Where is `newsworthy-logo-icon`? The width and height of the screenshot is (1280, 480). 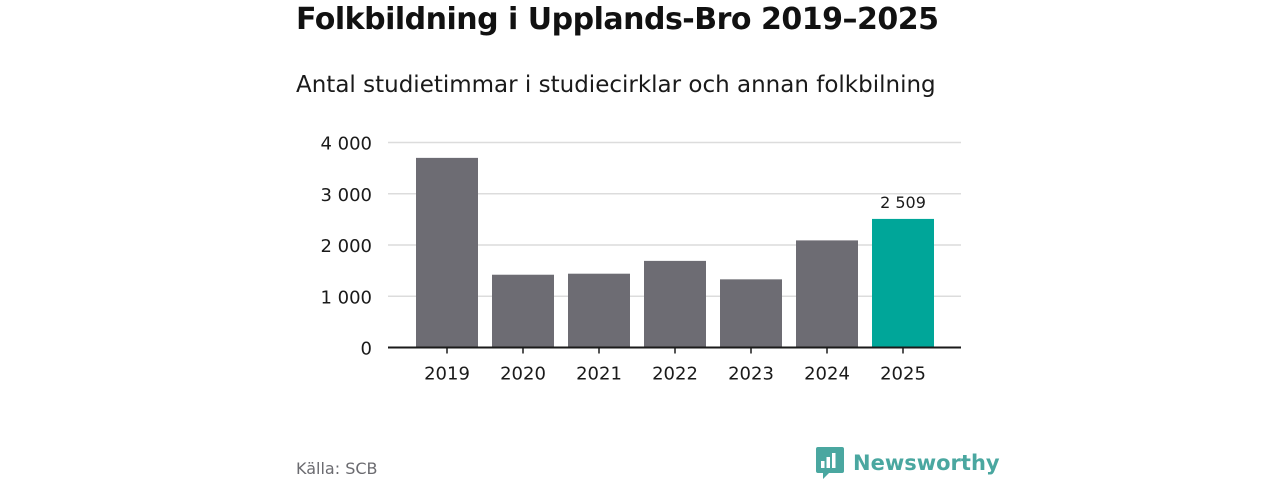 newsworthy-logo-icon is located at coordinates (830, 463).